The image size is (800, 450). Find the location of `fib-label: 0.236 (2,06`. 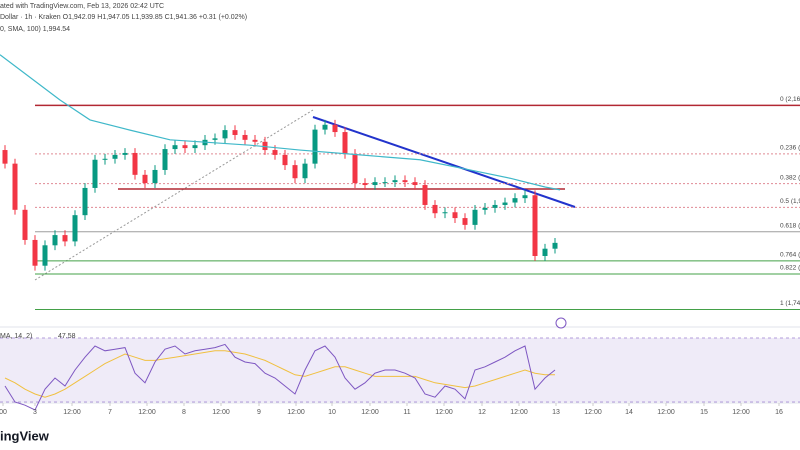

fib-label: 0.236 (2,06 is located at coordinates (790, 148).